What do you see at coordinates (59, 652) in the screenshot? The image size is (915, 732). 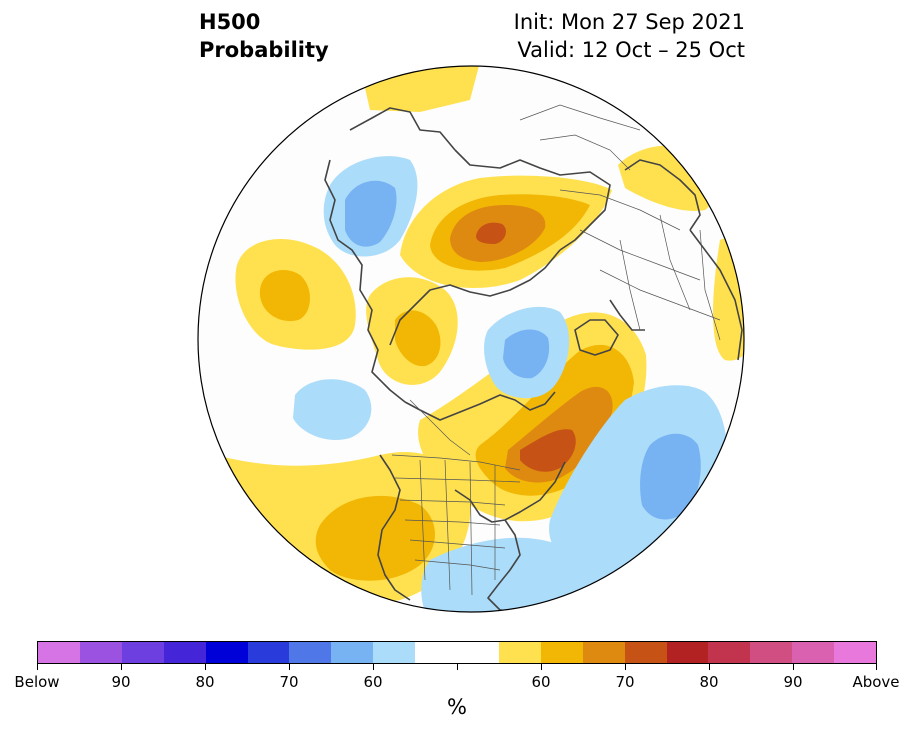 I see `colorbar-below-90plus` at bounding box center [59, 652].